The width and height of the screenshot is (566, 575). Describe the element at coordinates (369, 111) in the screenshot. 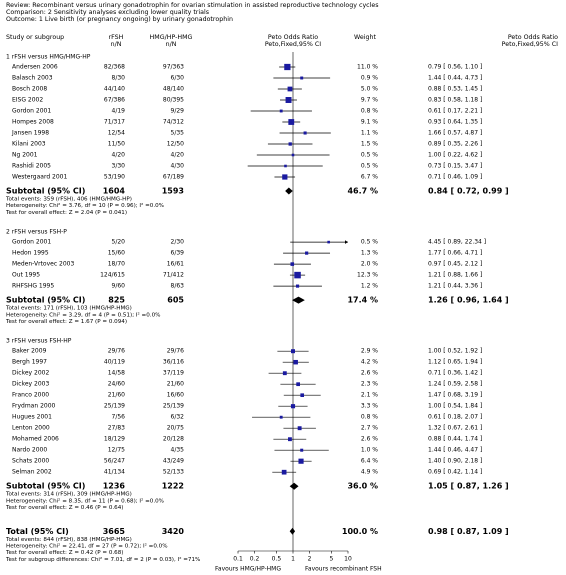

I see `weight: 0.8 %` at that location.